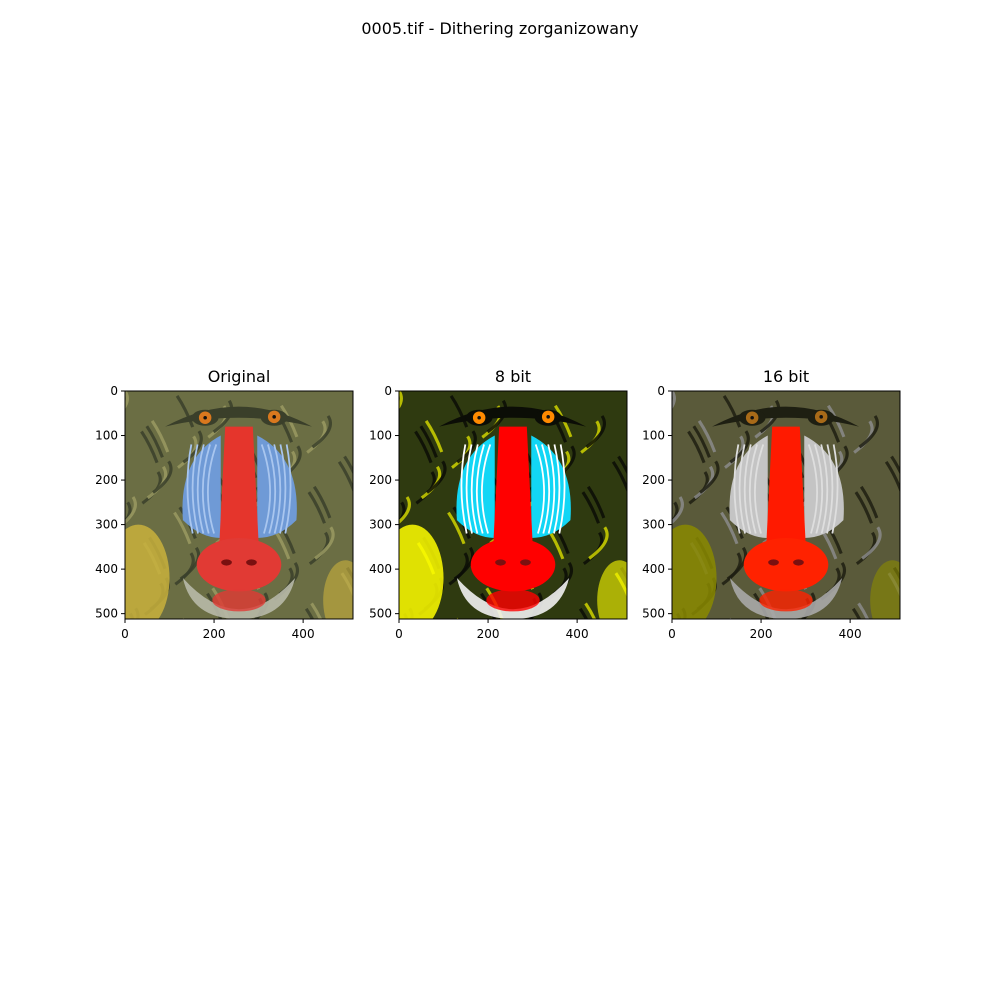  I want to click on chin, so click(239, 600).